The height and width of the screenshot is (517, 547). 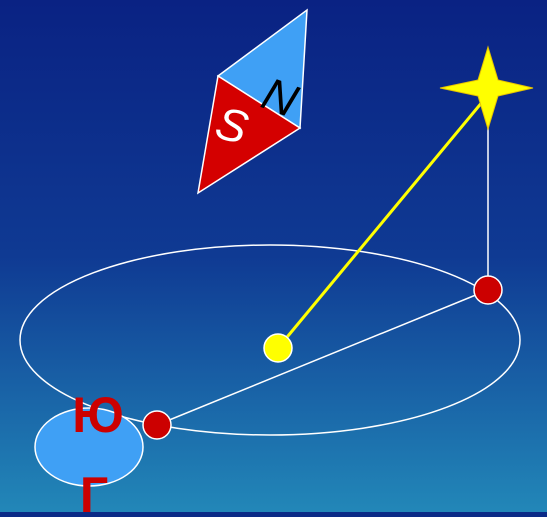 What do you see at coordinates (486, 88) in the screenshot?
I see `star-icon` at bounding box center [486, 88].